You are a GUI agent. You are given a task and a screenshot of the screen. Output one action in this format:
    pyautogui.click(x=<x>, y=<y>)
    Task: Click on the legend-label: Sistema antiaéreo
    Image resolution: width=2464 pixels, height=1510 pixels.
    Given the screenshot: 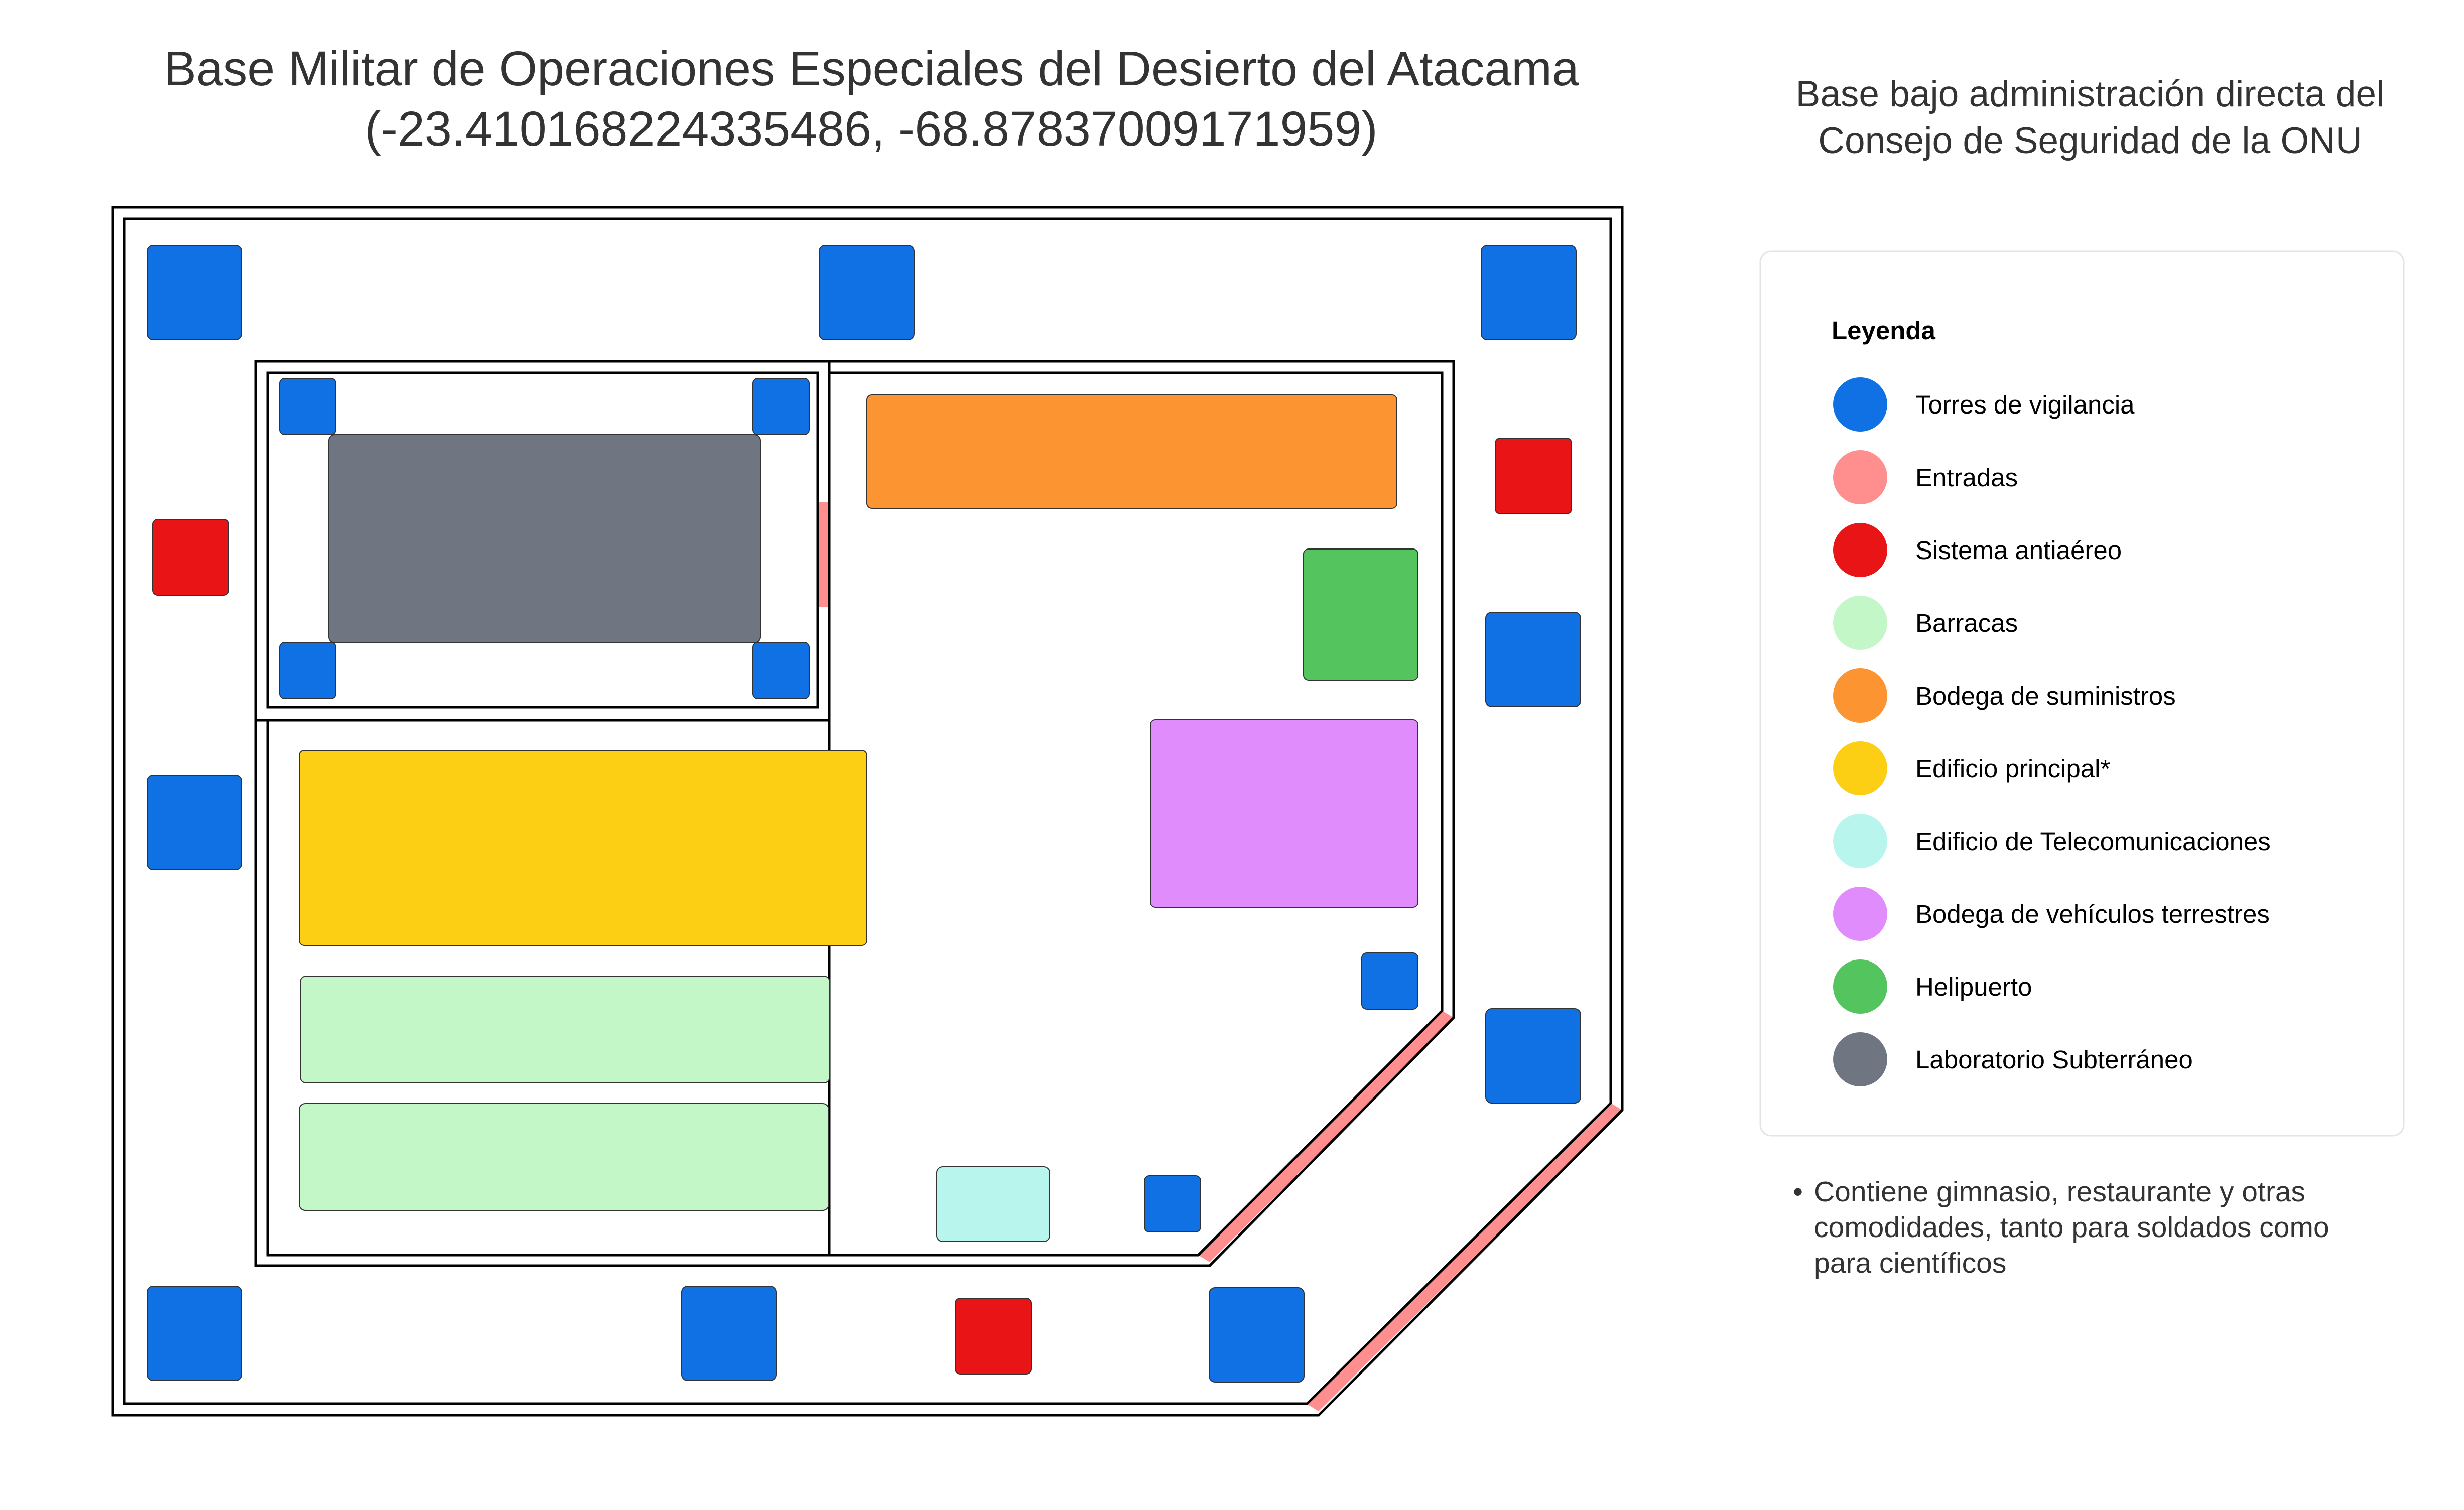 What is the action you would take?
    pyautogui.click(x=2019, y=550)
    